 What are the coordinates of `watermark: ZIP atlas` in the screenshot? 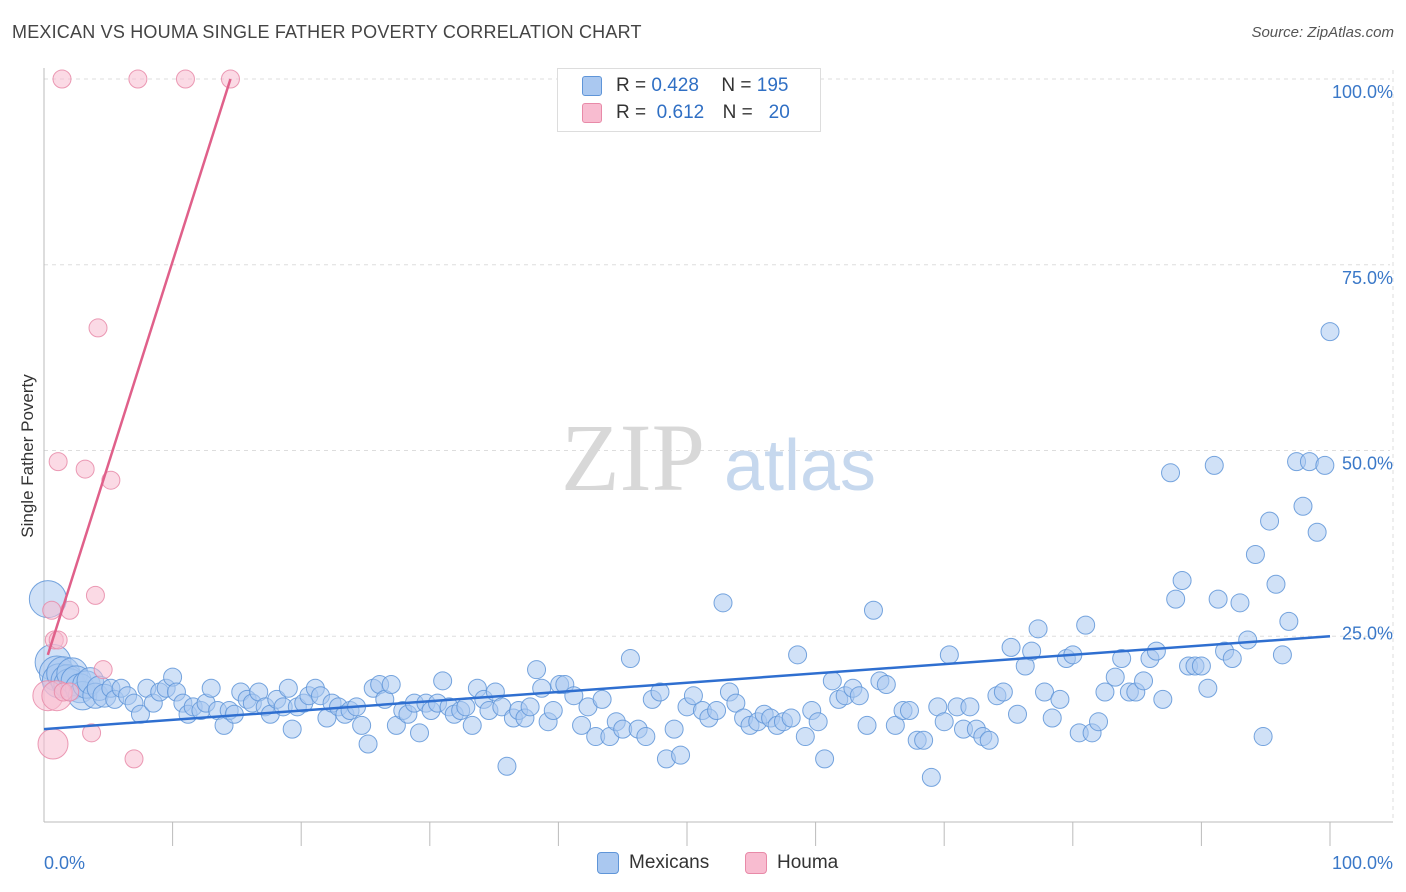 It's located at (718, 457).